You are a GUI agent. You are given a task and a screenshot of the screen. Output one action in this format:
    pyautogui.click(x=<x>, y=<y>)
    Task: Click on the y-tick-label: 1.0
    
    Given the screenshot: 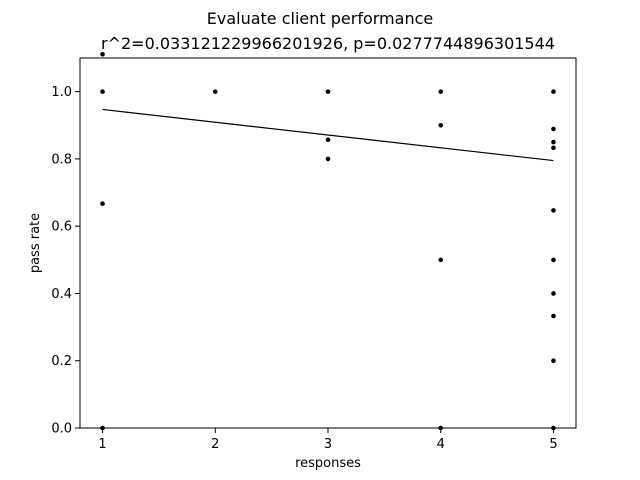 What is the action you would take?
    pyautogui.click(x=61, y=92)
    